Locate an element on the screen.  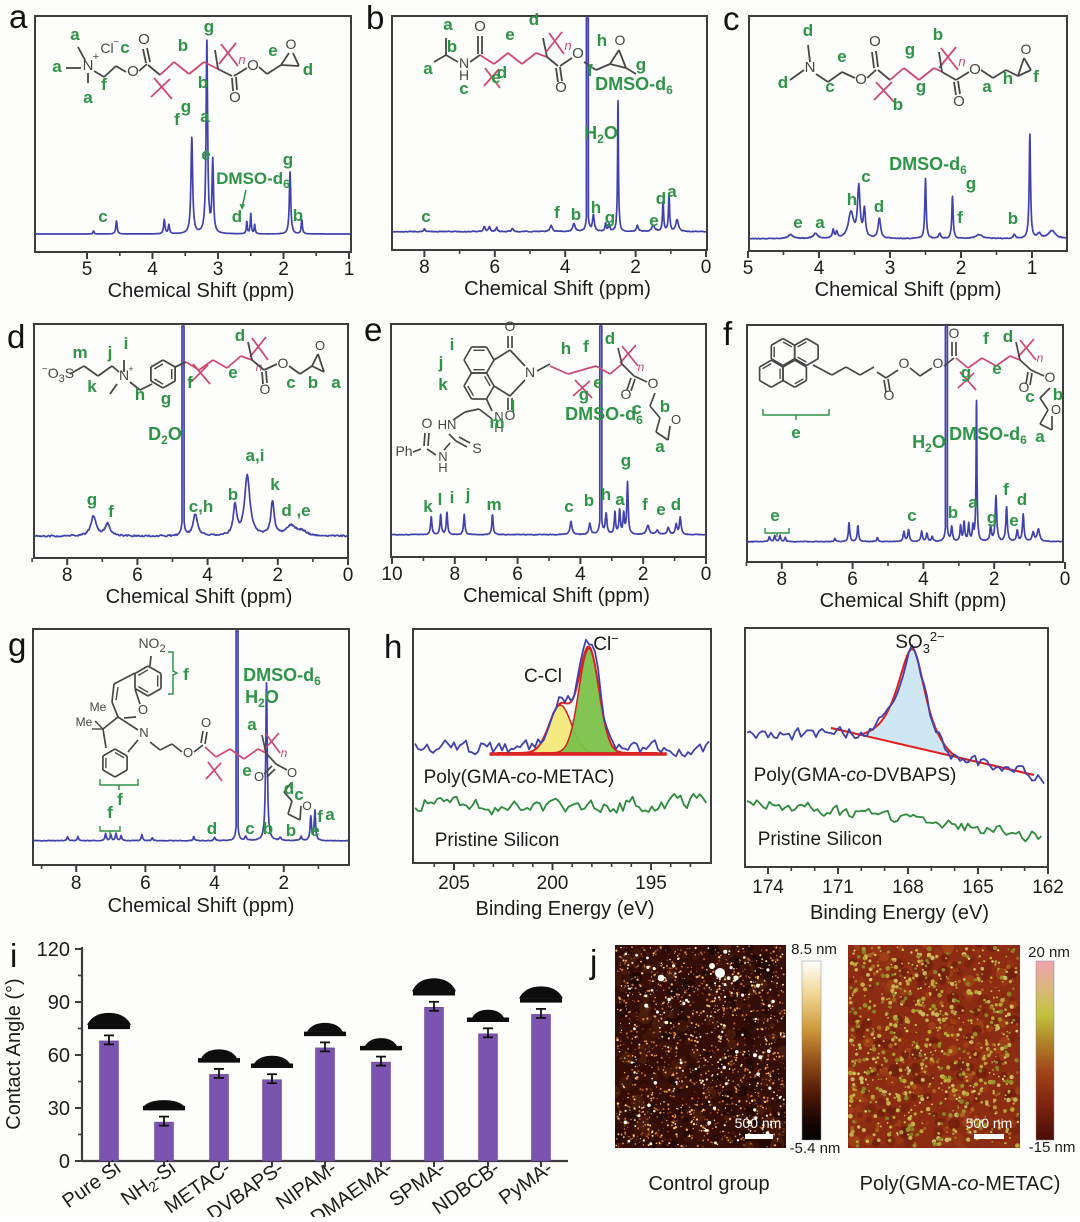
svg-text: 20 nm is located at coordinates (1049, 952).